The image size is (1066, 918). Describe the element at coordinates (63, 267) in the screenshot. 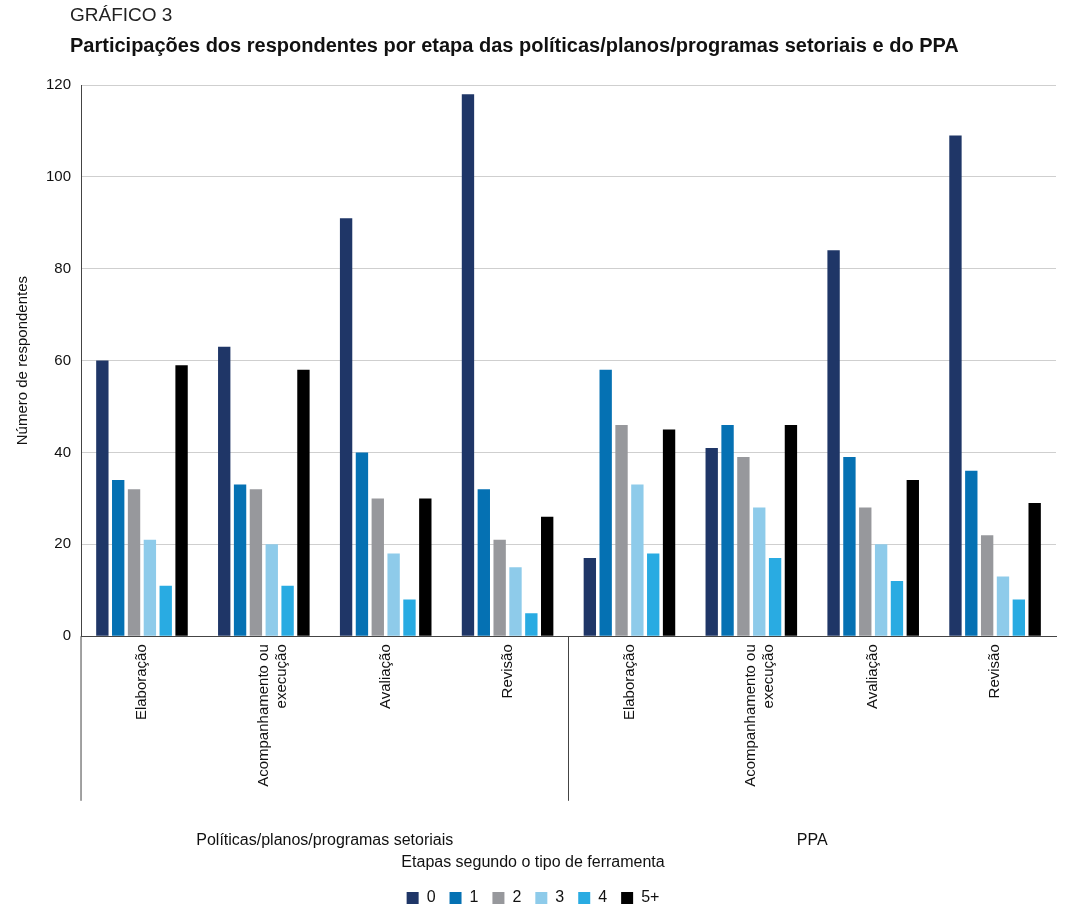

I see `y-tick-label: 80` at that location.